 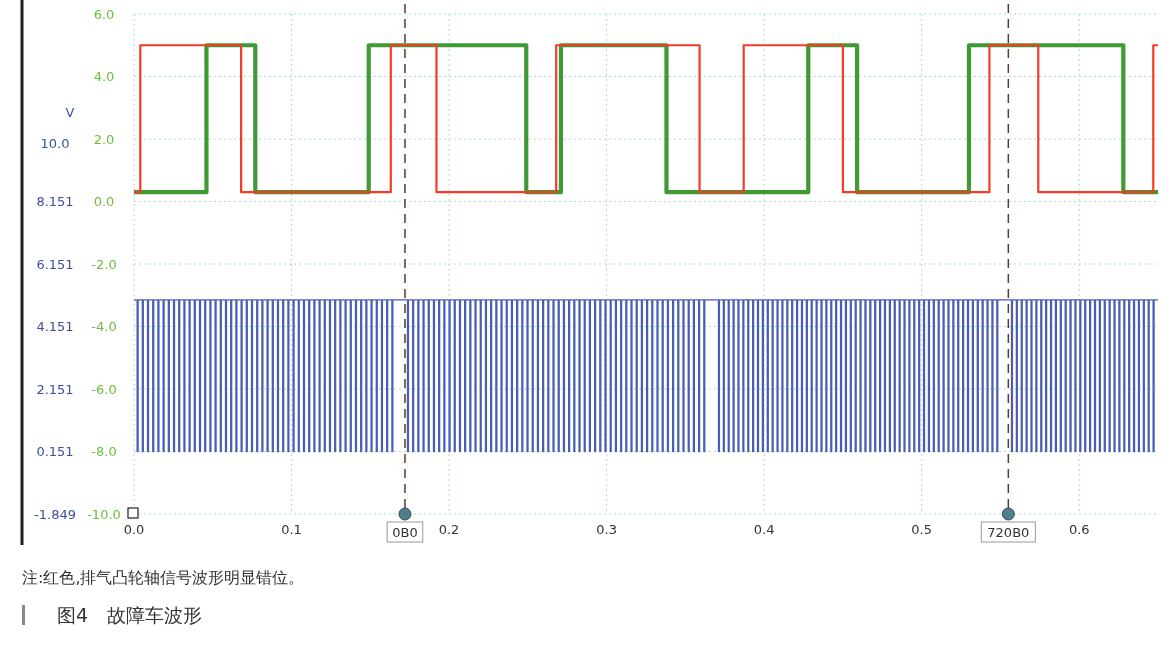 I want to click on x-tick-label: 0.0, so click(x=134, y=529).